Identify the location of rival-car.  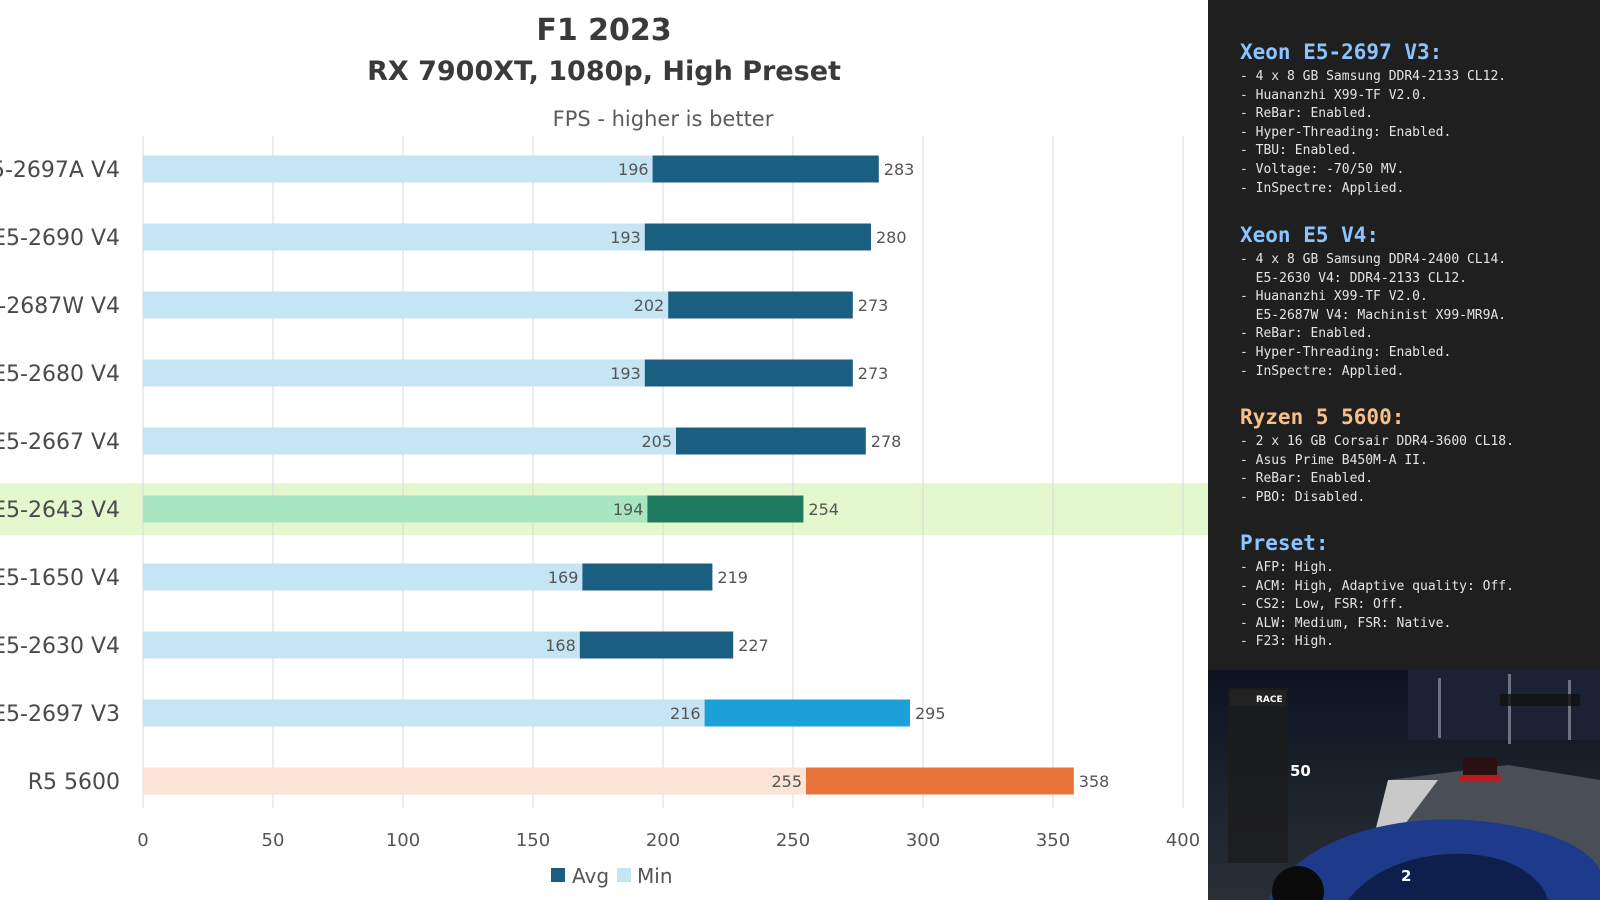
(1480, 769).